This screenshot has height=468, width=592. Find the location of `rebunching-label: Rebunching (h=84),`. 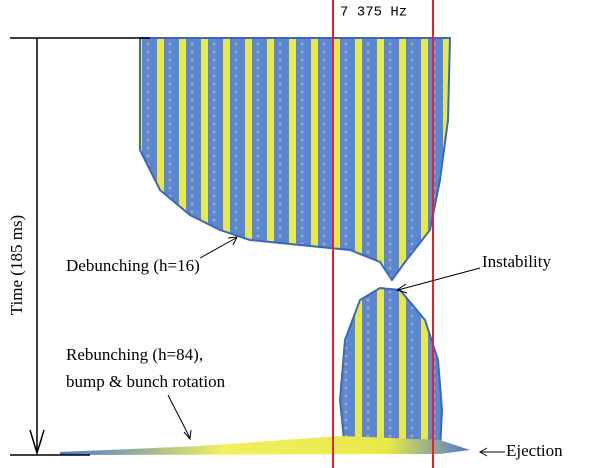

rebunching-label: Rebunching (h=84), is located at coordinates (134, 354).